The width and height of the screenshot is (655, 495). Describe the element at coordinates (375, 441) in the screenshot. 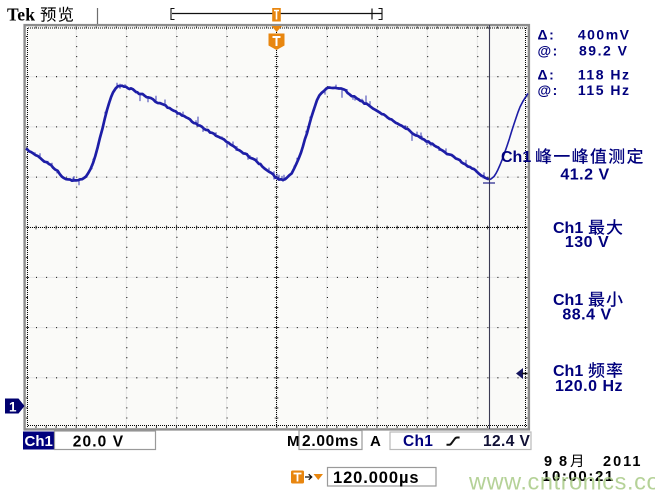

I see `svg-text: A` at that location.